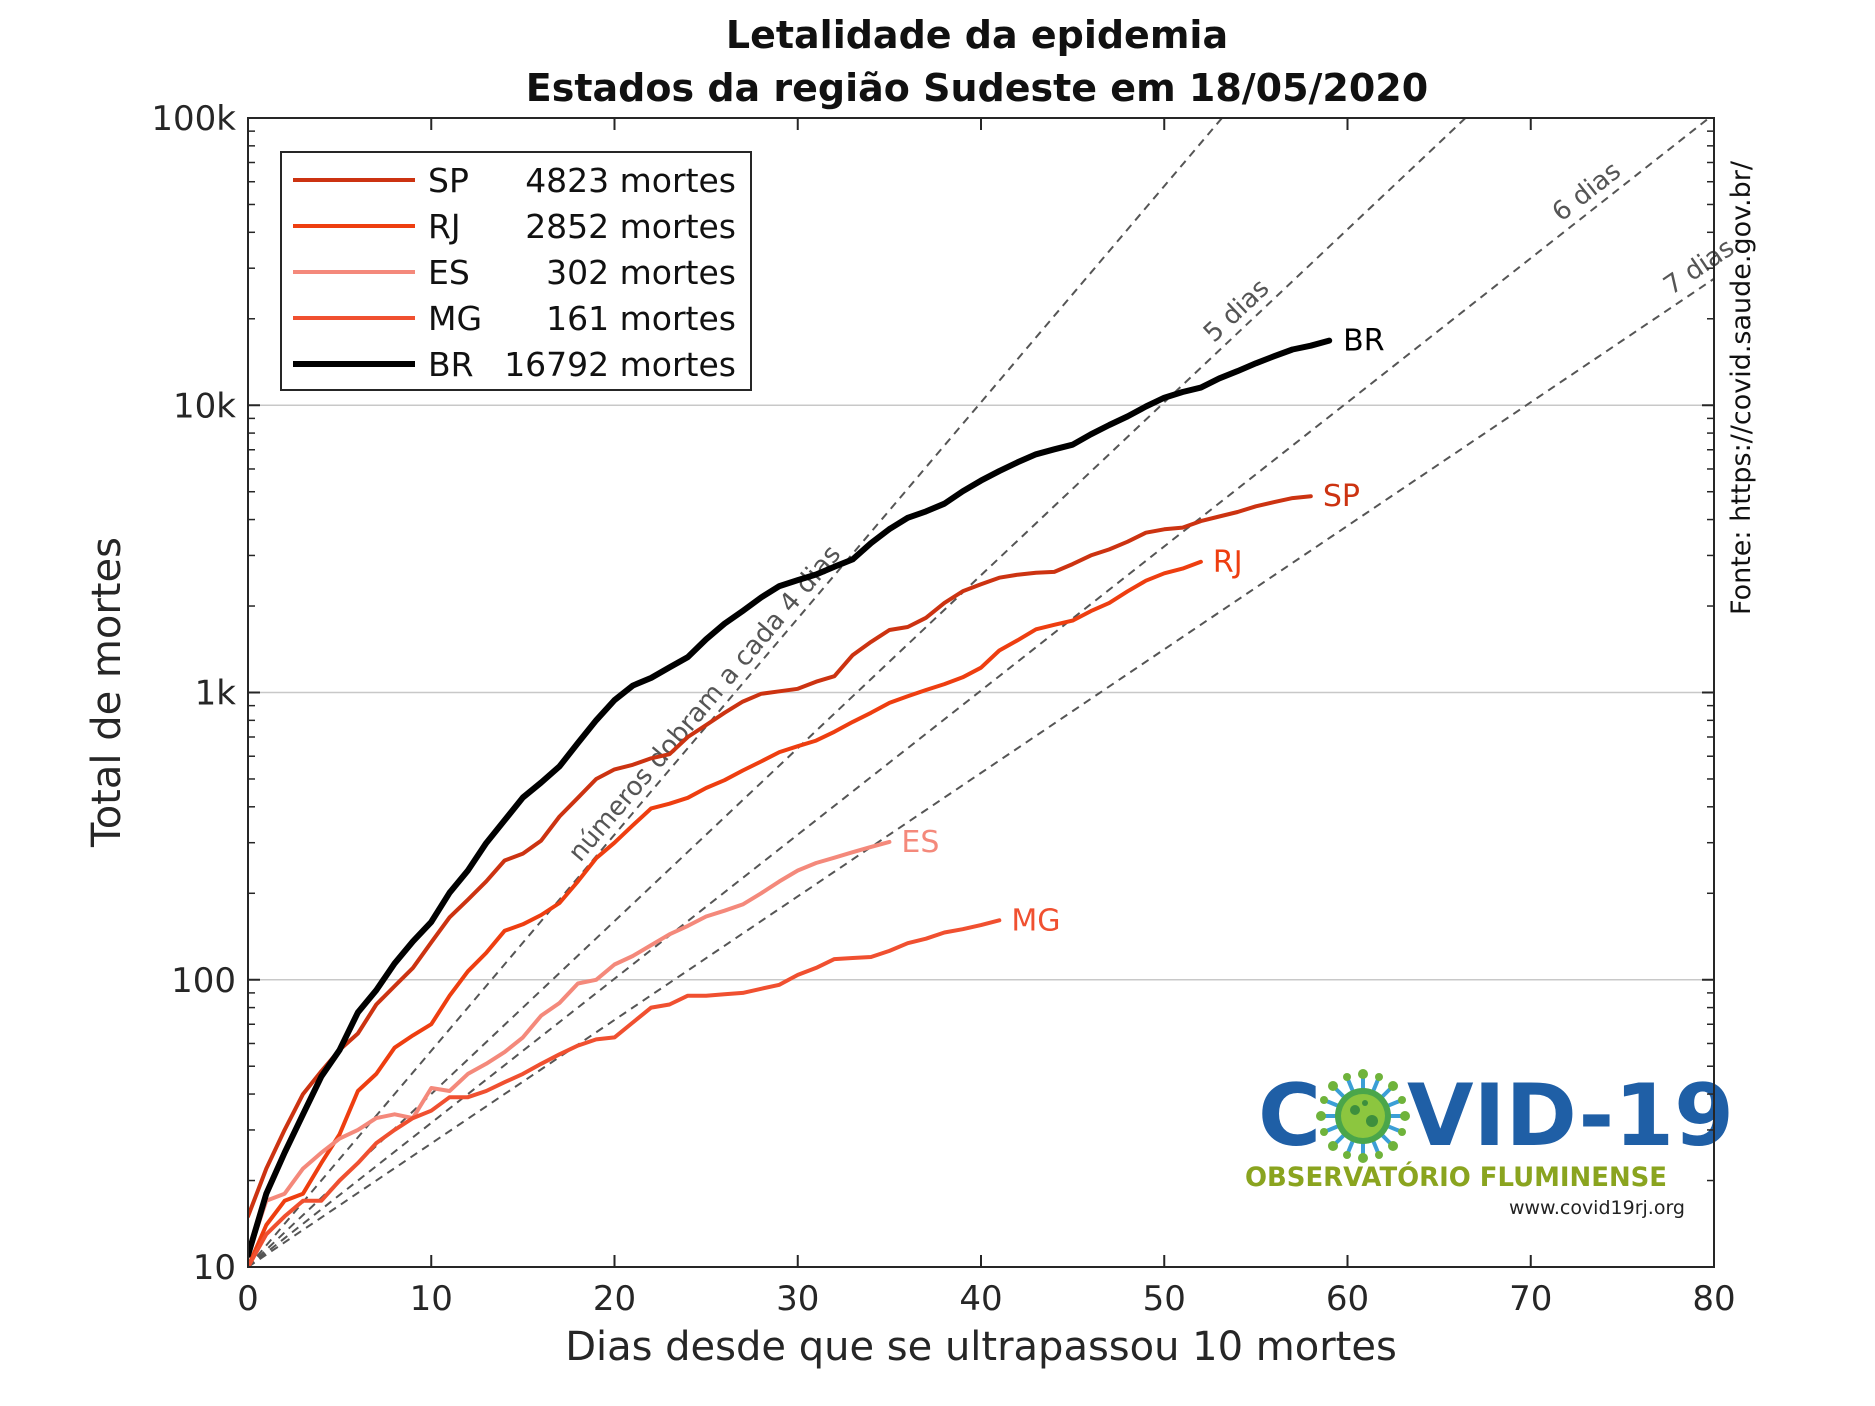 Image resolution: width=1875 pixels, height=1406 pixels. Describe the element at coordinates (1363, 1116) in the screenshot. I see `virus-icon` at that location.